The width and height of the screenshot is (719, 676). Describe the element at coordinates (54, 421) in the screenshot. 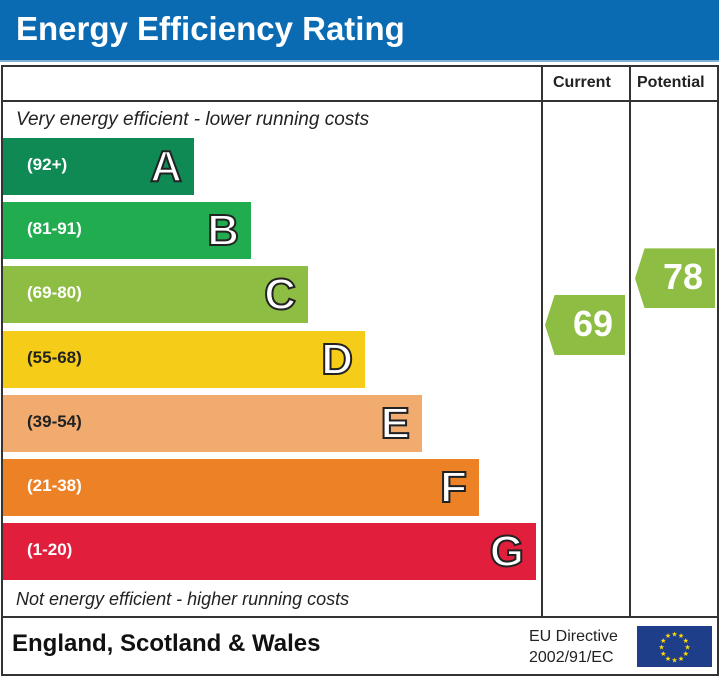

I see `band-range: (39-54)` at that location.